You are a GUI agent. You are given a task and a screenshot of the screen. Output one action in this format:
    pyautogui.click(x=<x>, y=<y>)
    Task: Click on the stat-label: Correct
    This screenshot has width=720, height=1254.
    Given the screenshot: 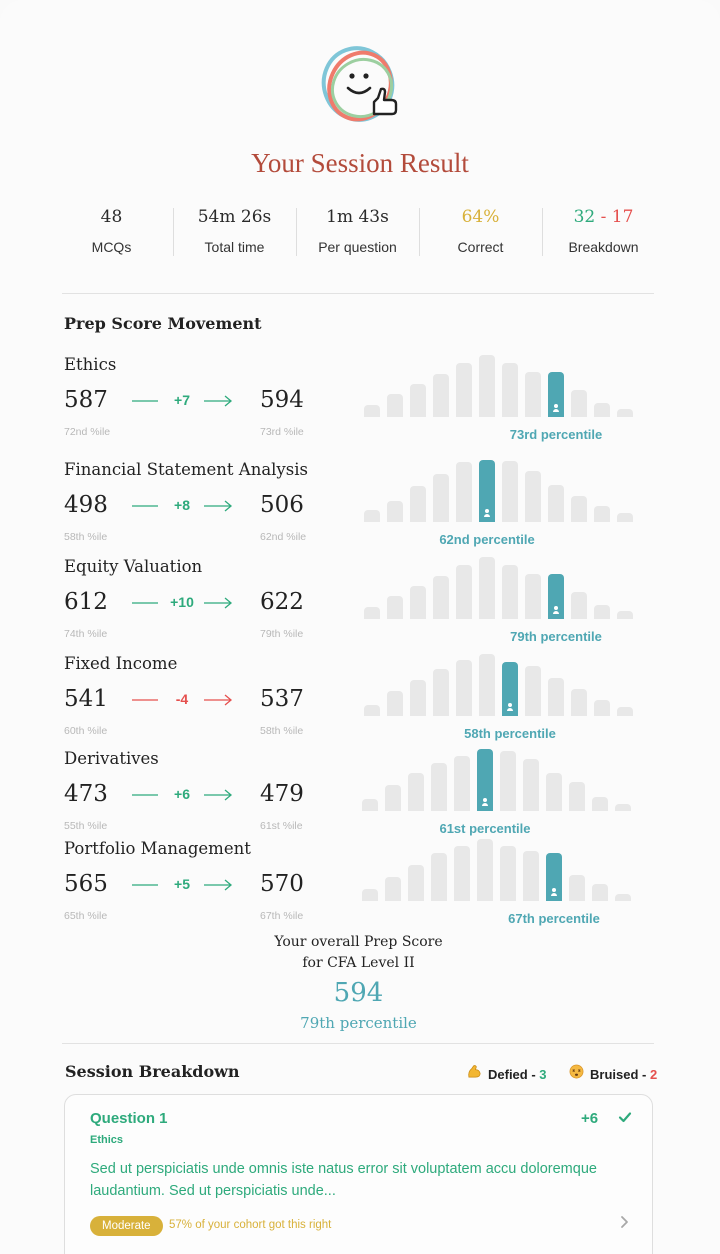 What is the action you would take?
    pyautogui.click(x=480, y=247)
    